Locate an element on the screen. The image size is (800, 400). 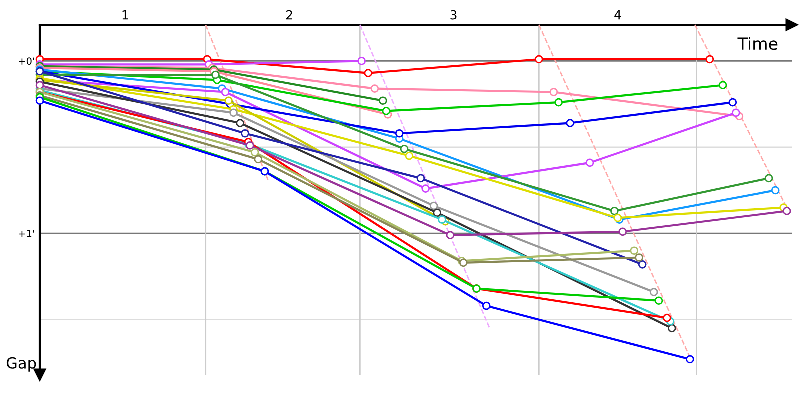
y-tick-label: +0' is located at coordinates (26, 62).